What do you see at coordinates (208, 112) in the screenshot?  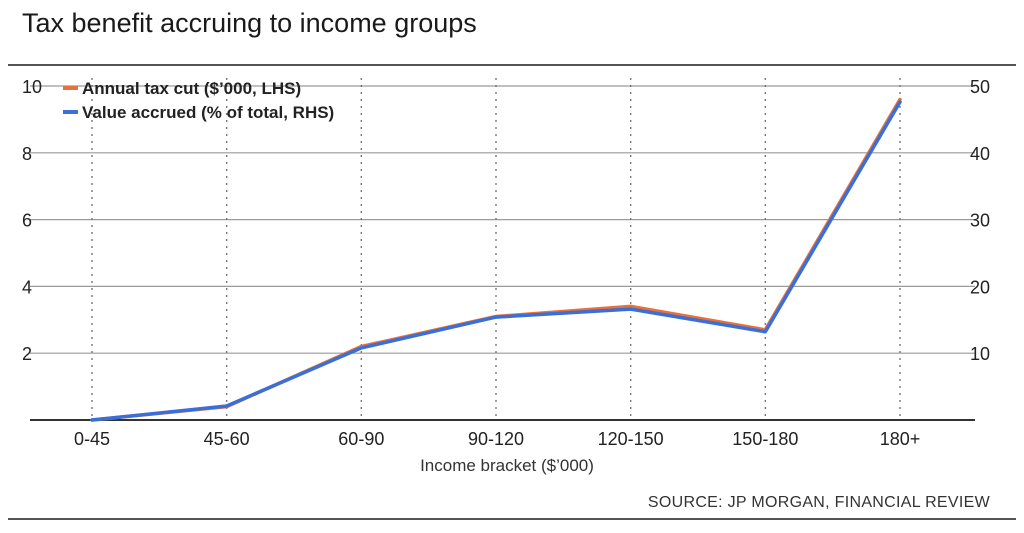 I see `legend-label-value-accrued: Value accrued (% of total, RHS)` at bounding box center [208, 112].